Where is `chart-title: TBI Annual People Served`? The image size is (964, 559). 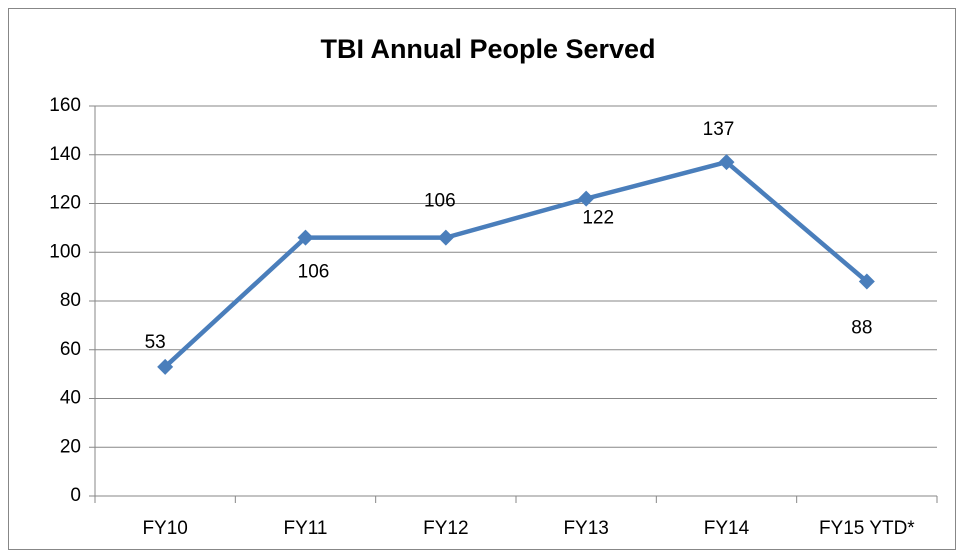 chart-title: TBI Annual People Served is located at coordinates (487, 49).